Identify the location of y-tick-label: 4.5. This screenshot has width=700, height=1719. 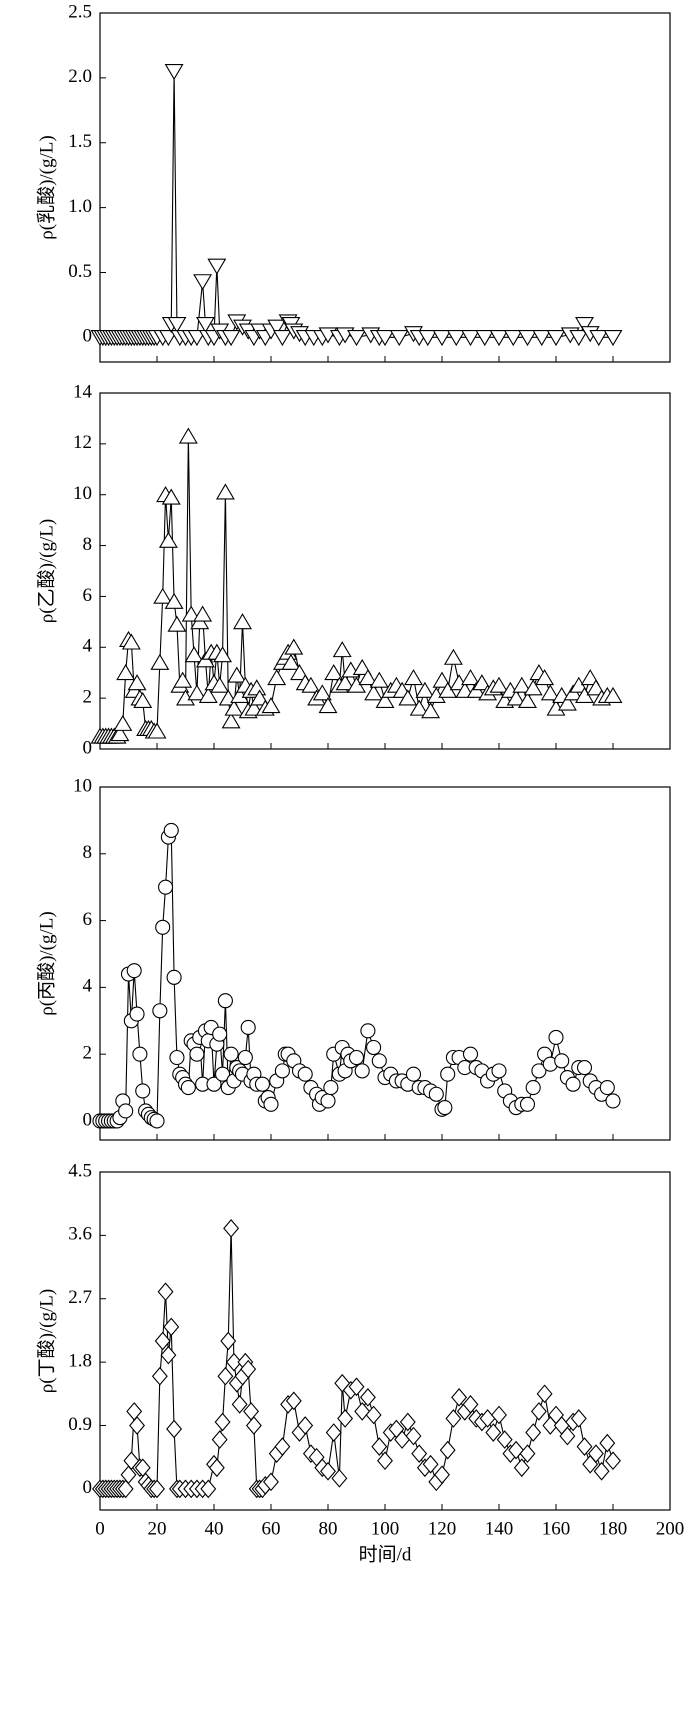
(80, 1170).